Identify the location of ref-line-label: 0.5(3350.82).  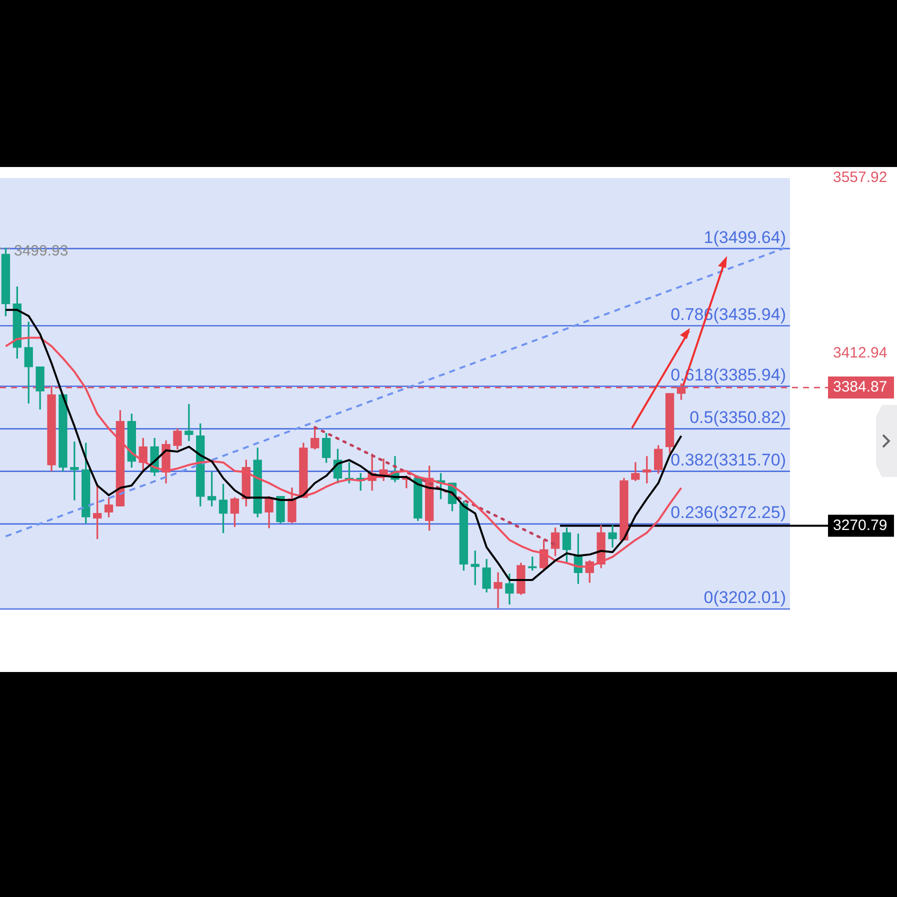
(738, 417).